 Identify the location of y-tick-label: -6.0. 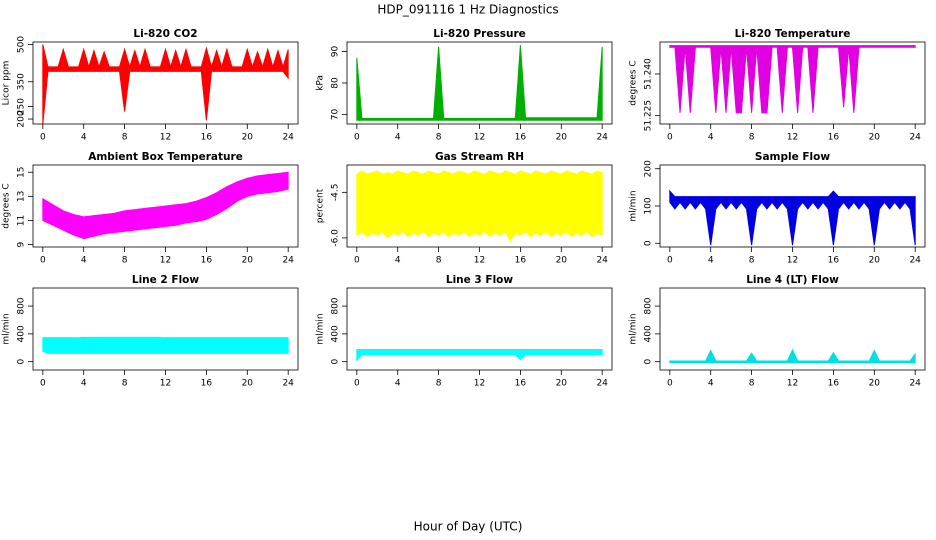
(336, 238).